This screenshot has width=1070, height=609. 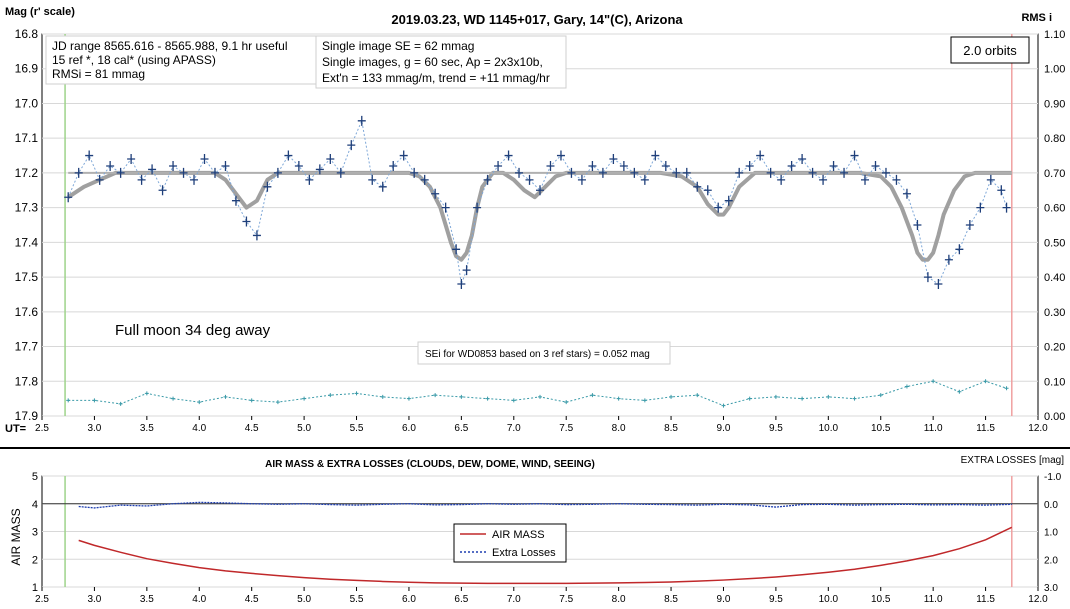 I want to click on x-tick-label: 6.5, so click(x=461, y=599).